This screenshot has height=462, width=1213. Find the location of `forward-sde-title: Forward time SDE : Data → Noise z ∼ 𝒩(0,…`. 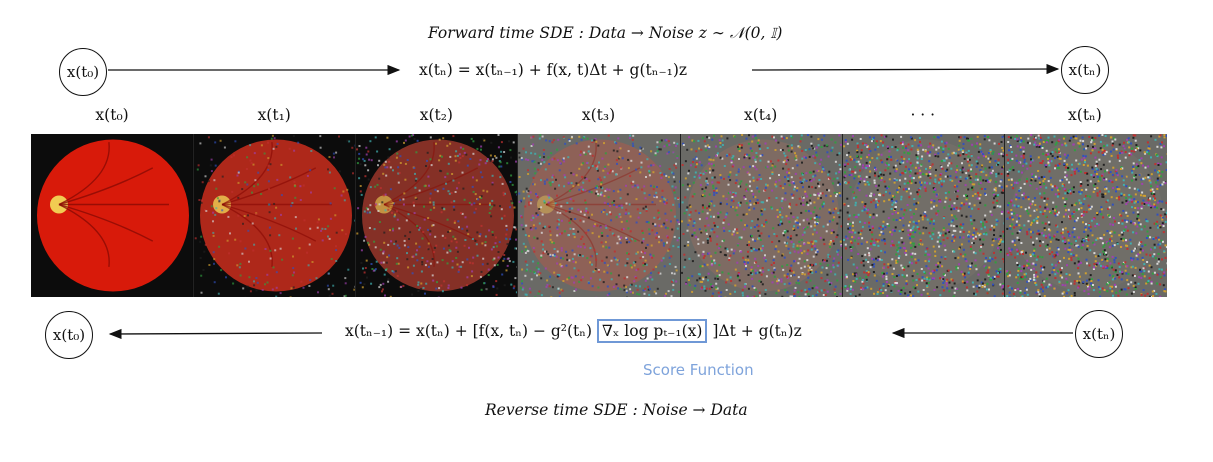

forward-sde-title: Forward time SDE : Data → Noise z ∼ 𝒩(0,… is located at coordinates (605, 33).